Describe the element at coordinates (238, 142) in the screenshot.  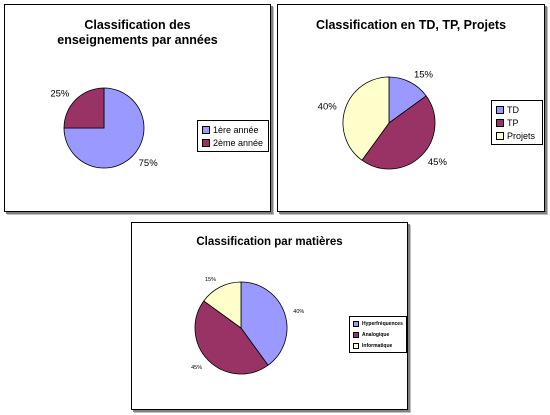
I see `legend-label: 2ème année` at that location.